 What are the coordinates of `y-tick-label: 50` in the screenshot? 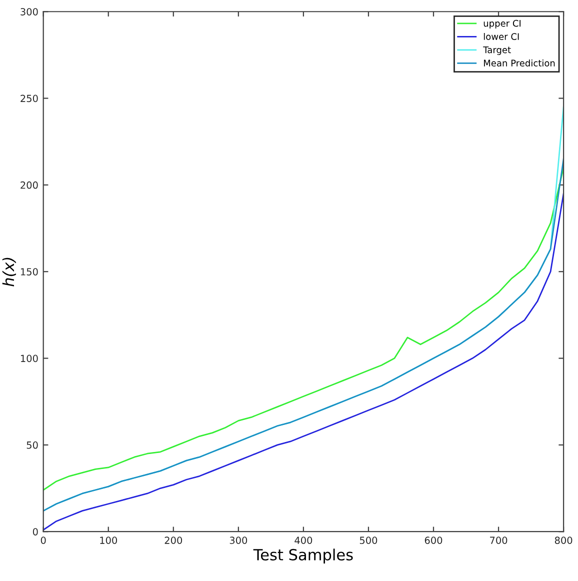 It's located at (32, 445).